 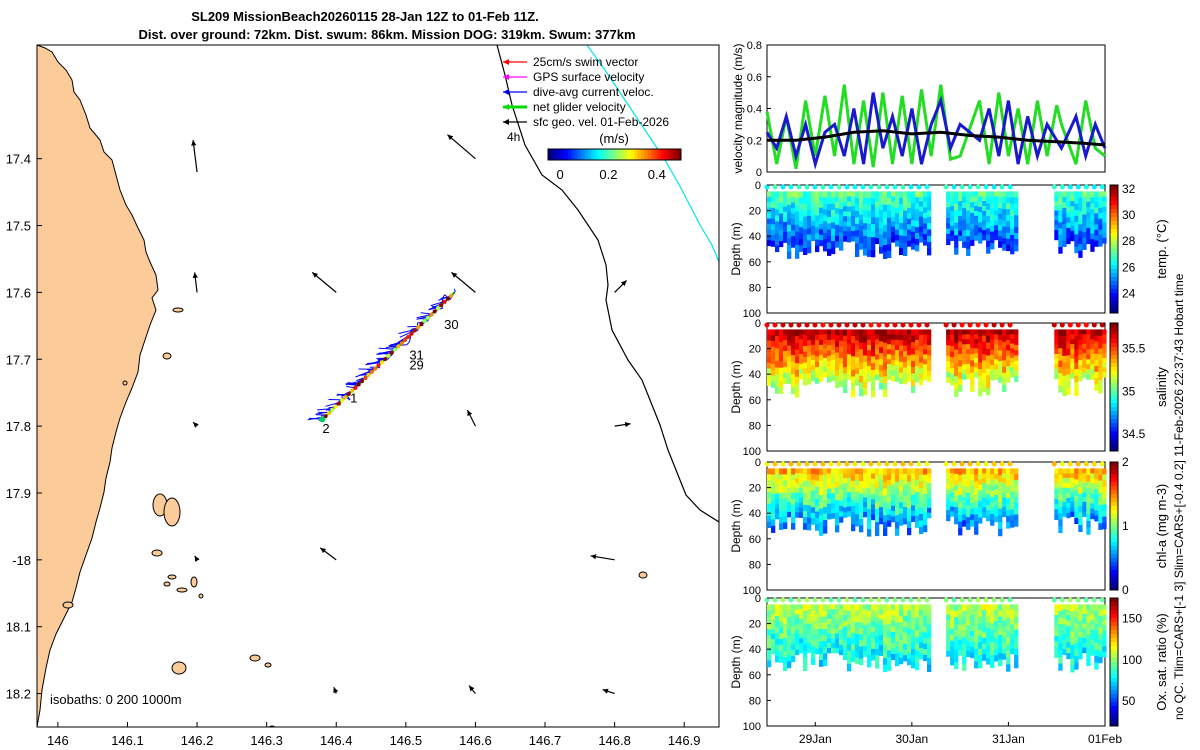 What do you see at coordinates (506, 62) in the screenshot?
I see `legend-arrowhead` at bounding box center [506, 62].